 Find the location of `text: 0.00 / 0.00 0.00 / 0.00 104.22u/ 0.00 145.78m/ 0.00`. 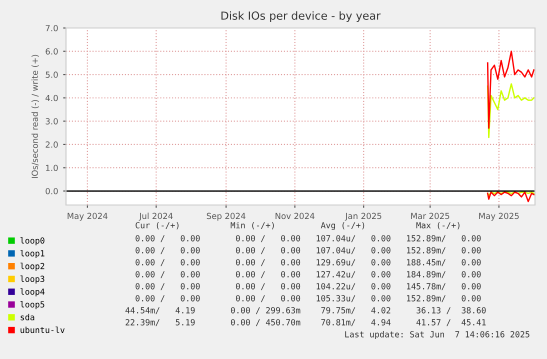

text: 0.00 / 0.00 0.00 / 0.00 104.22u/ 0.00 145.78m/ 0.00 is located at coordinates (308, 286).